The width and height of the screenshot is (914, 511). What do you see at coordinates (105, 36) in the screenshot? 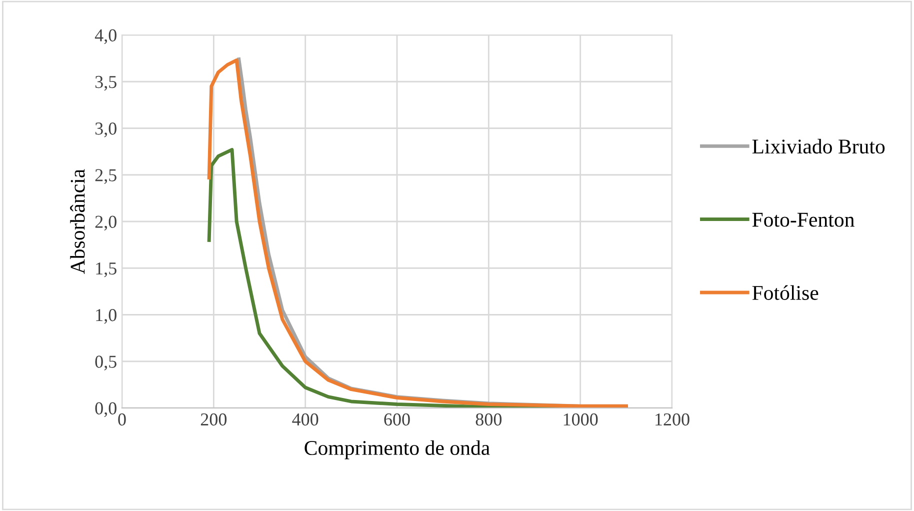
I see `y-tick-label: 4,0` at bounding box center [105, 36].